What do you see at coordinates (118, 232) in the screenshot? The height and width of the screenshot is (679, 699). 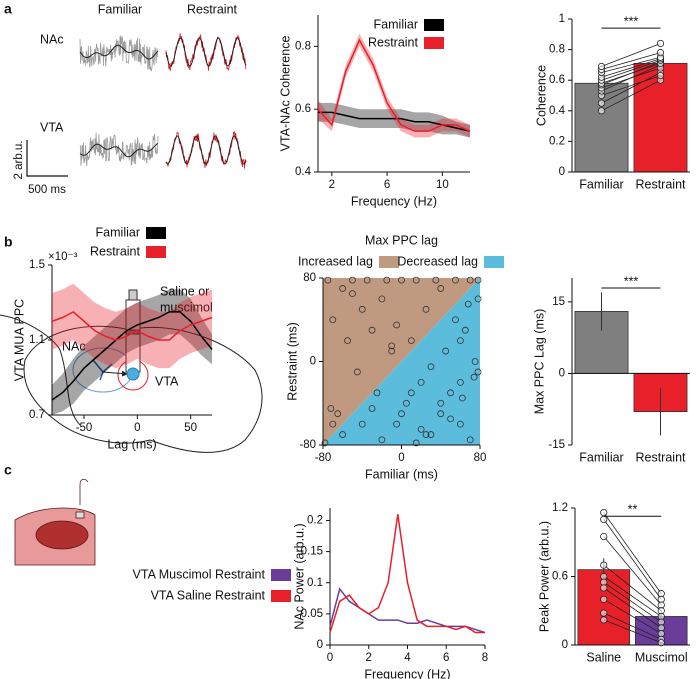 I see `legend-label: Familiar` at bounding box center [118, 232].